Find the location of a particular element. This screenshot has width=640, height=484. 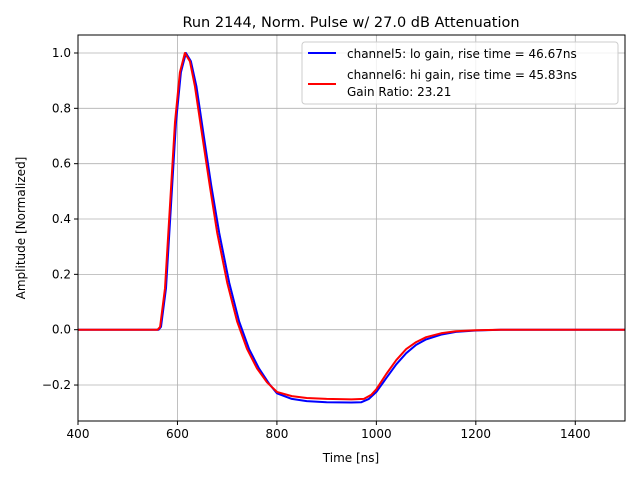

legend-label-channel5: channel5: lo gain, rise time = 46.67ns is located at coordinates (462, 54).